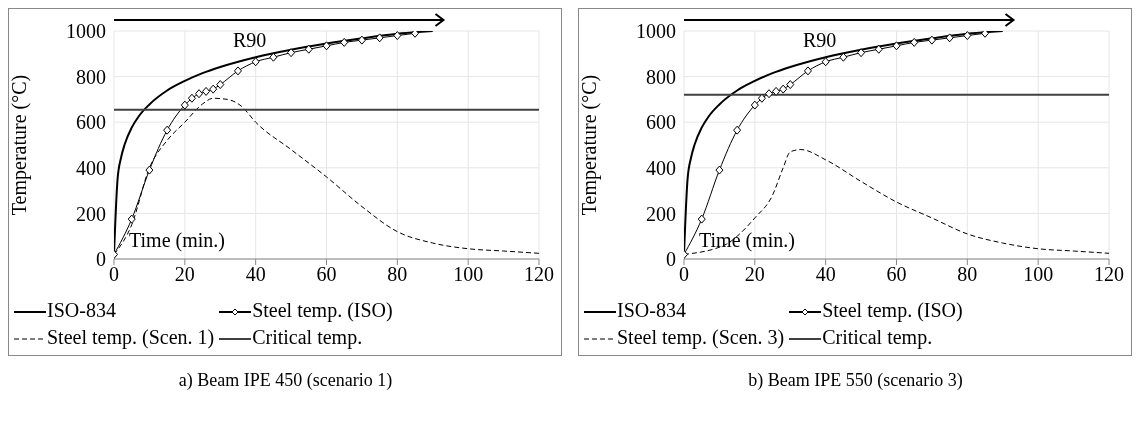 The image size is (1143, 434). What do you see at coordinates (130, 337) in the screenshot?
I see `legend-label: Steel temp. (Scen. 1)` at bounding box center [130, 337].